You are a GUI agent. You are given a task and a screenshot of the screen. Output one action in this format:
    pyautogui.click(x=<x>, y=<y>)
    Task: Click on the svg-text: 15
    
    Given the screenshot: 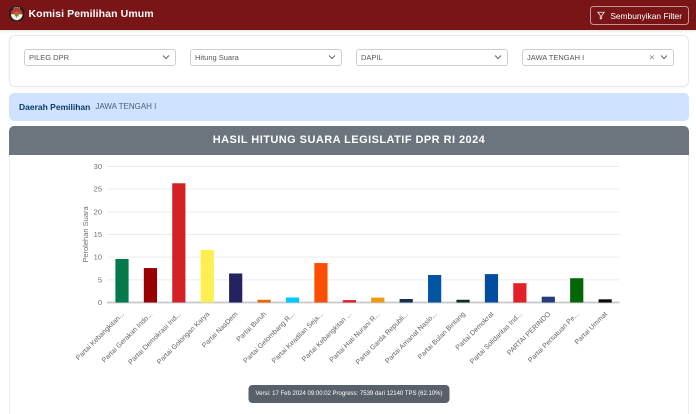 What is the action you would take?
    pyautogui.click(x=98, y=233)
    